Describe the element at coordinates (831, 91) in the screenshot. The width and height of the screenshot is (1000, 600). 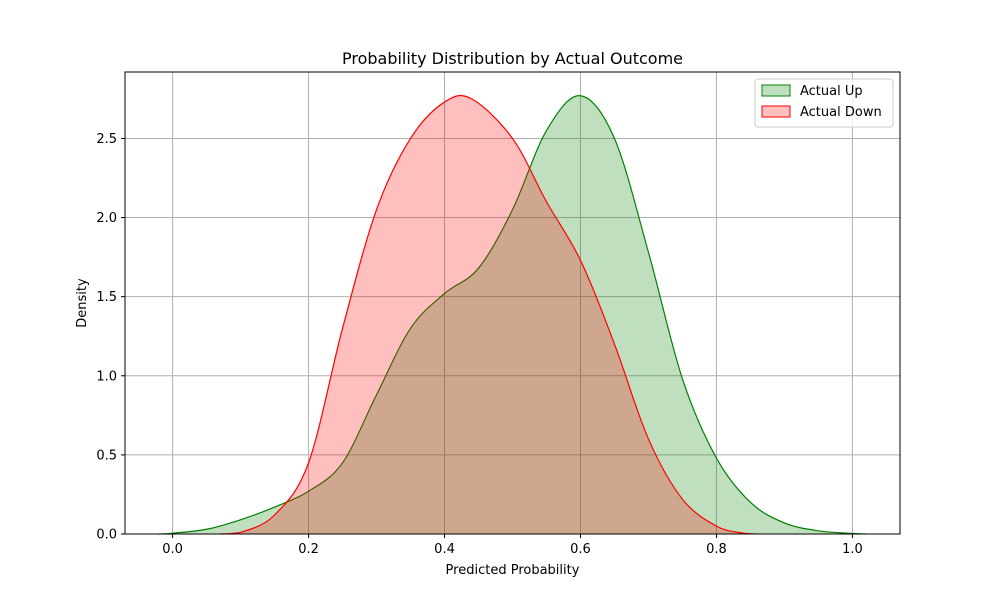
I see `legend-label-actual-up: Actual Up` at that location.